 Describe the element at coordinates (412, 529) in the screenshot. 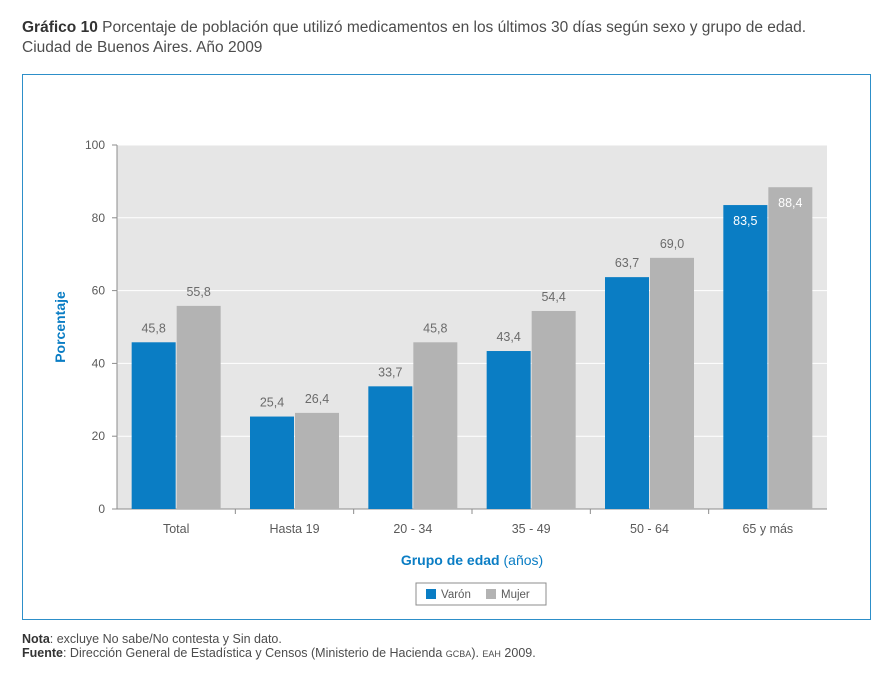

I see `x-tick-label: 20 - 34` at that location.